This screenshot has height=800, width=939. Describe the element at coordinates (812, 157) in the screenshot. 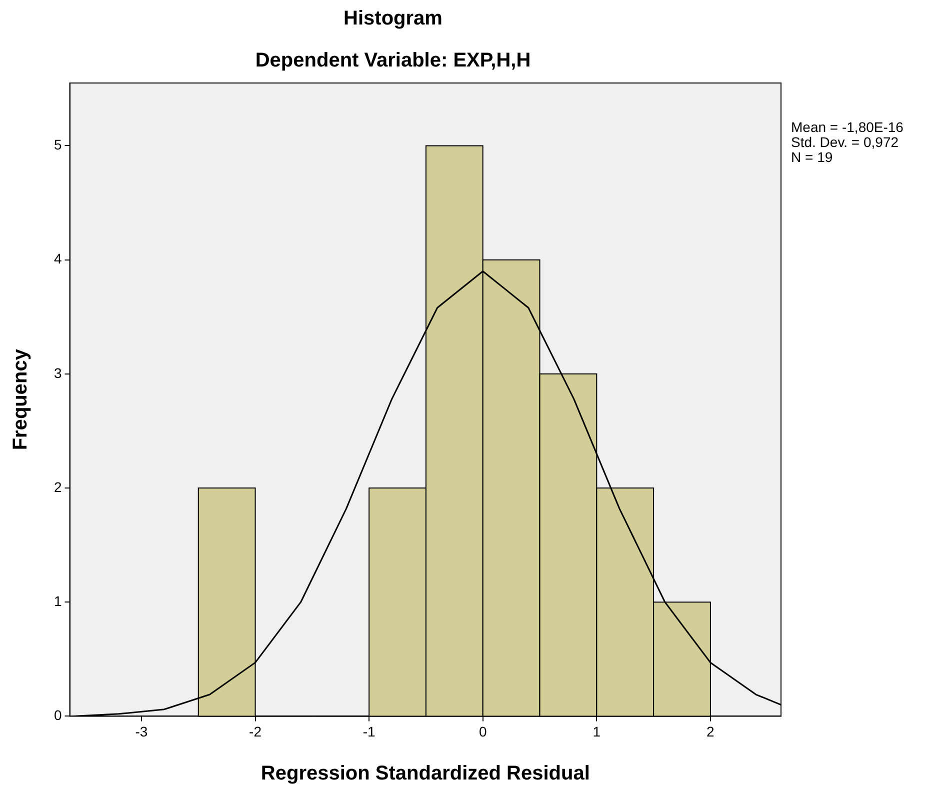

I see `text: N = 19` at that location.